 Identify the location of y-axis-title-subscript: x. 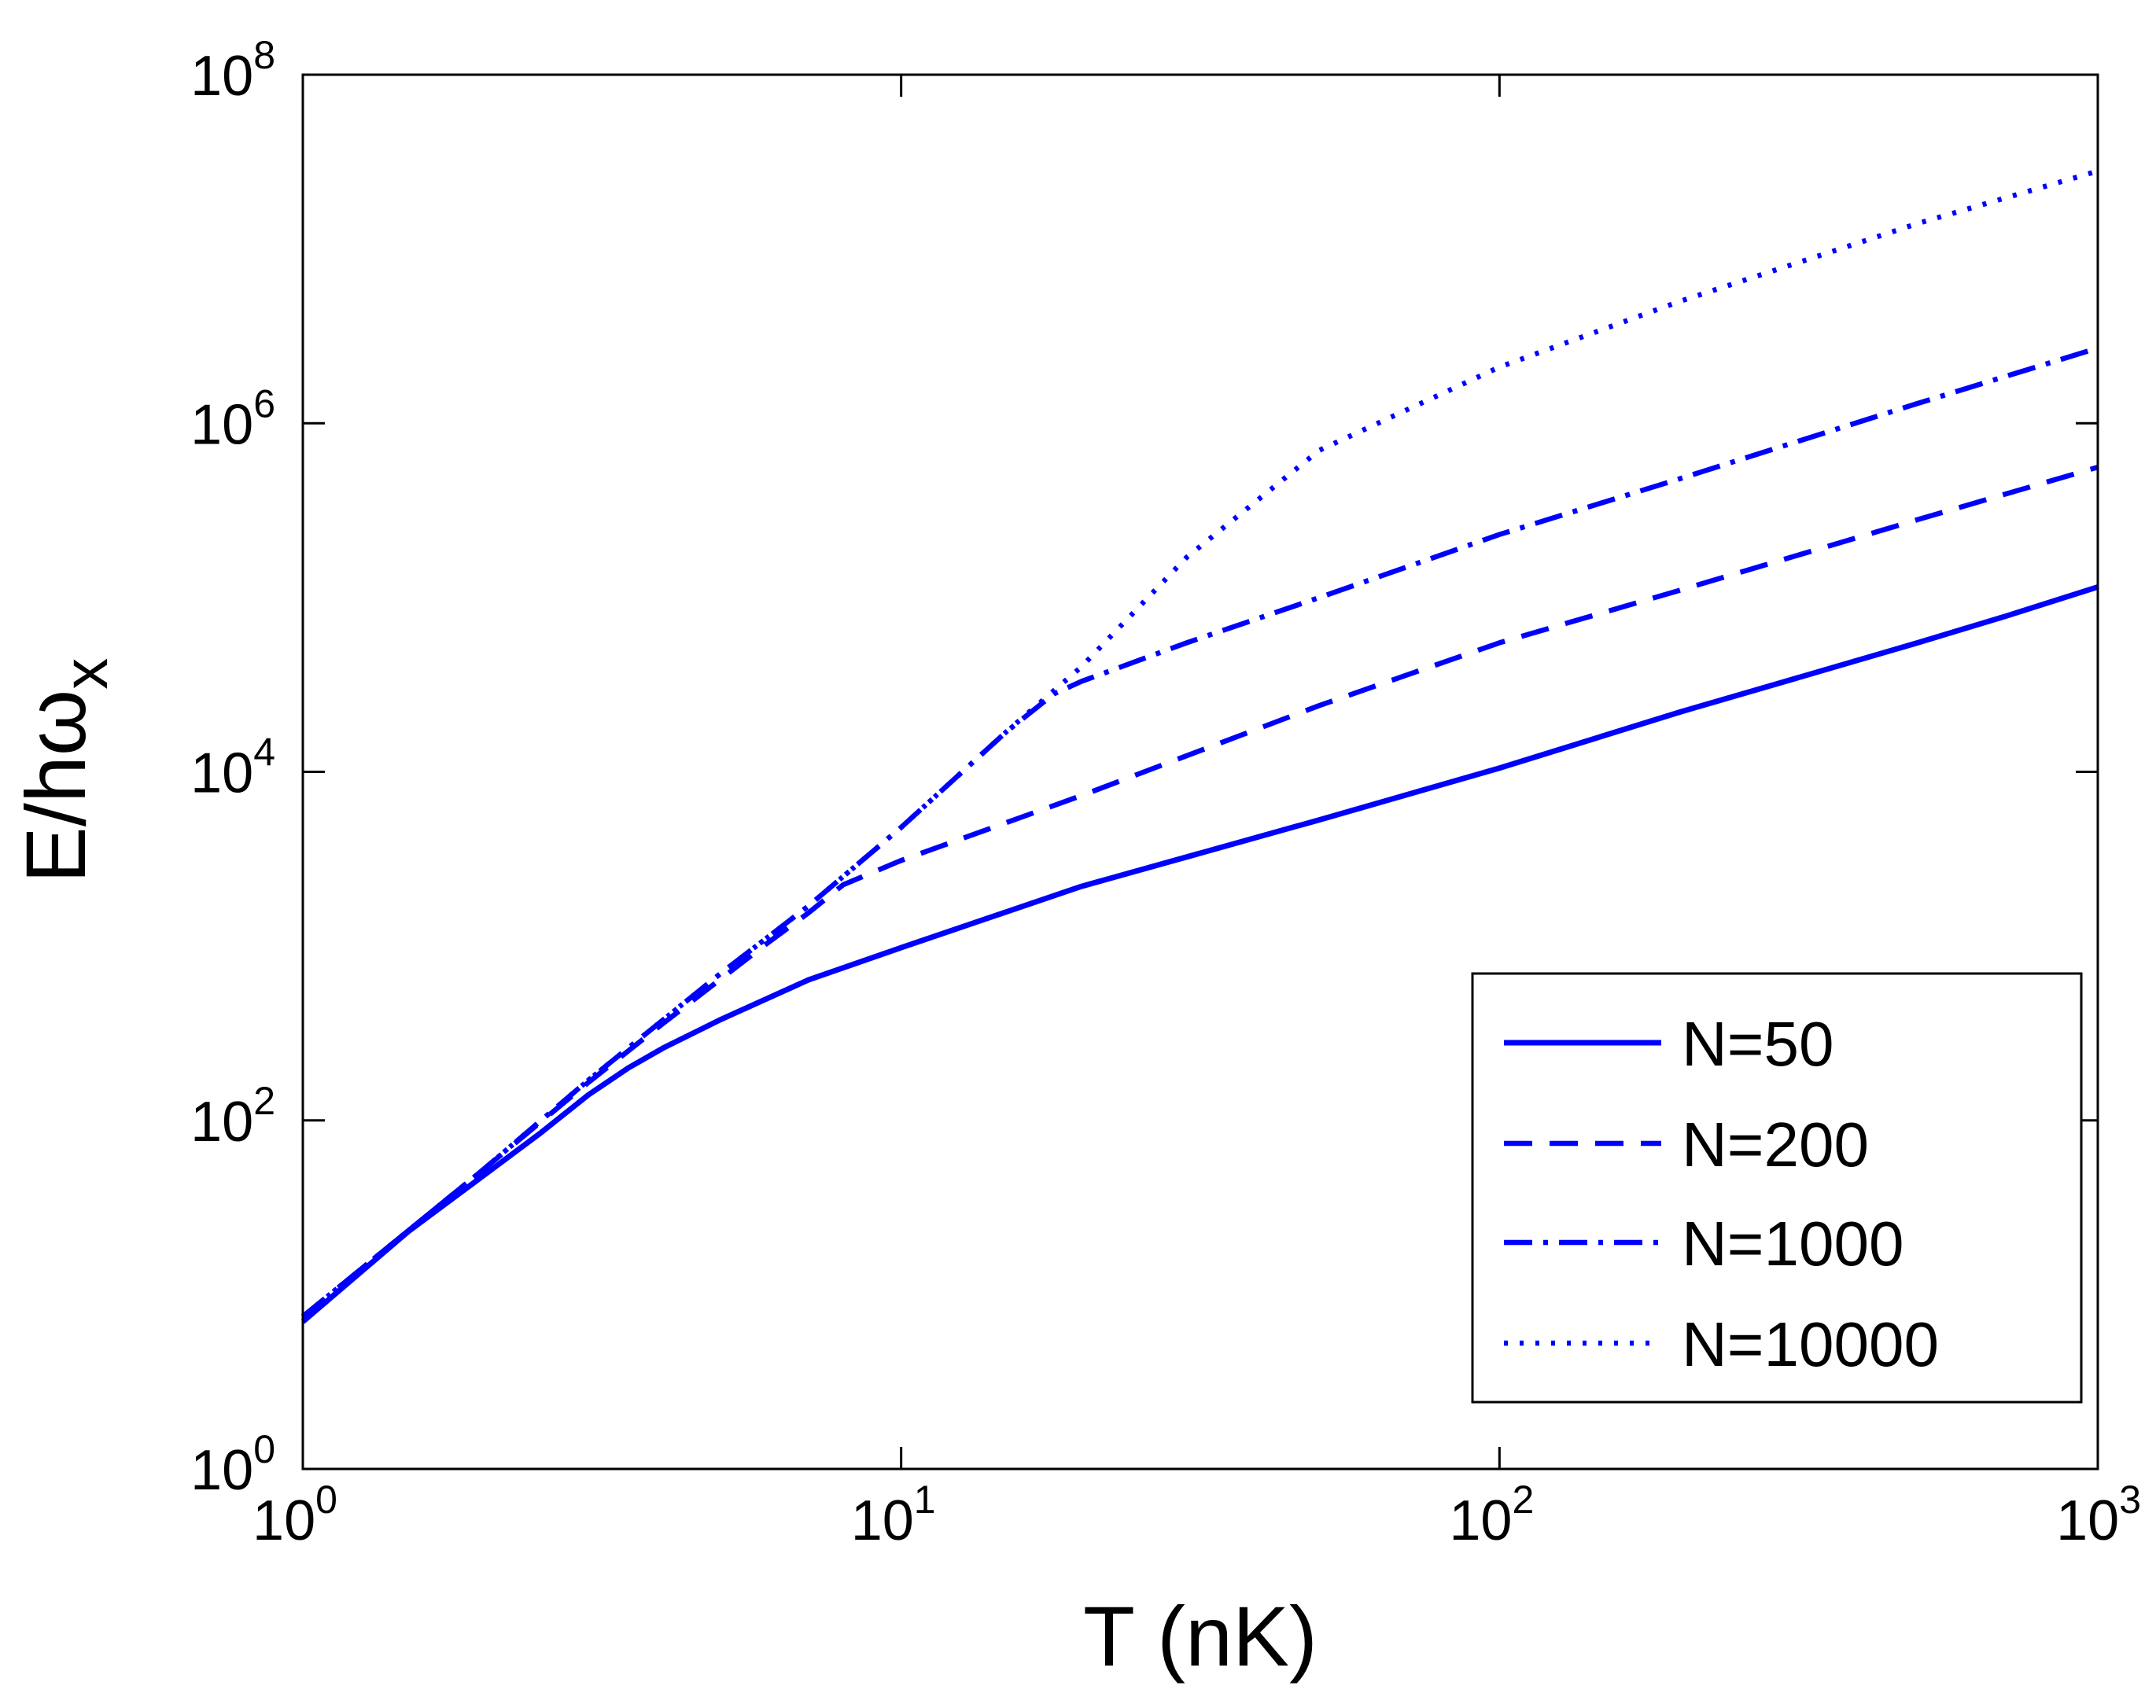
(85, 674).